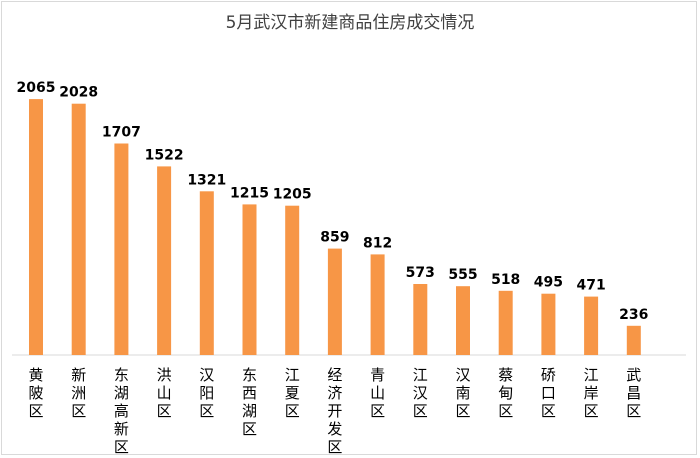  What do you see at coordinates (548, 283) in the screenshot?
I see `value-label-13: 495` at bounding box center [548, 283].